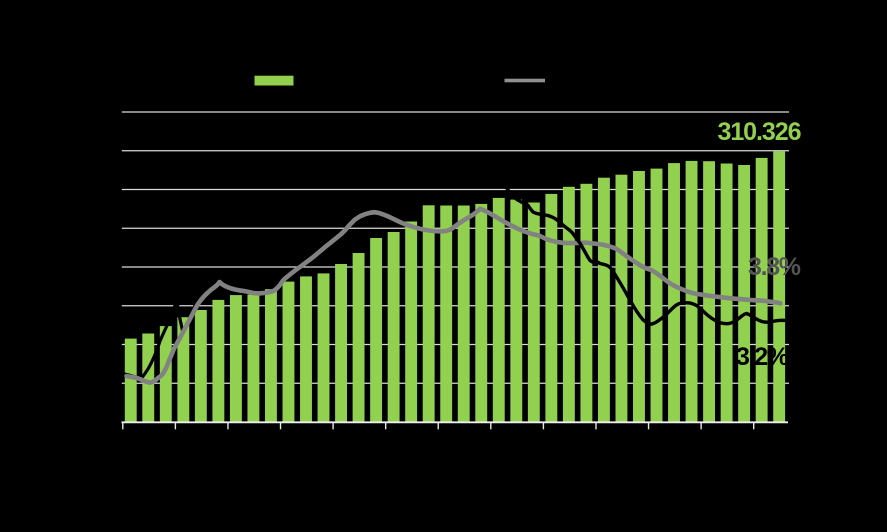  I want to click on svg-text: 3.2%, so click(762, 357).